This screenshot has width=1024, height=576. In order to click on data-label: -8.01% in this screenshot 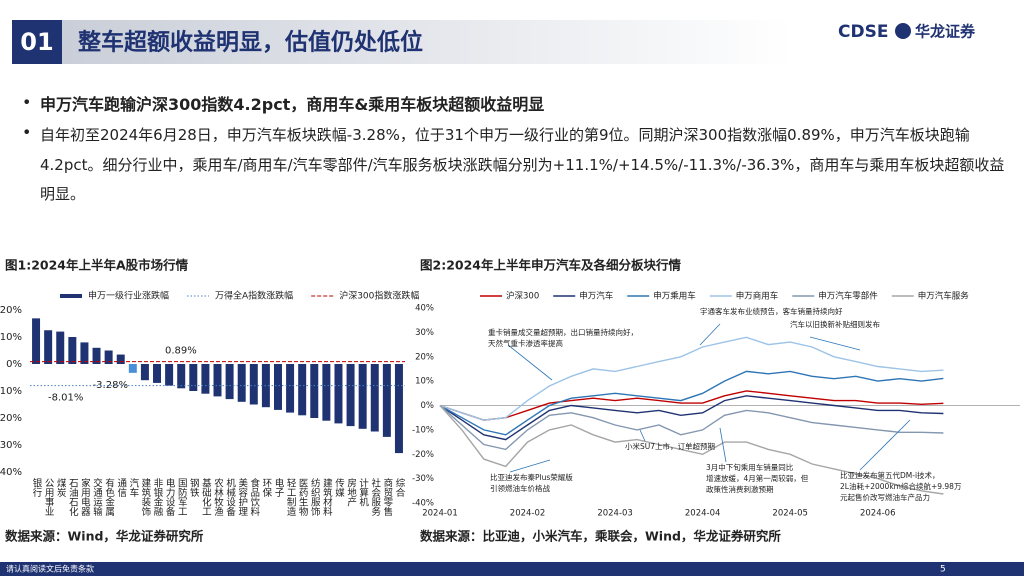, I will do `click(65, 398)`.